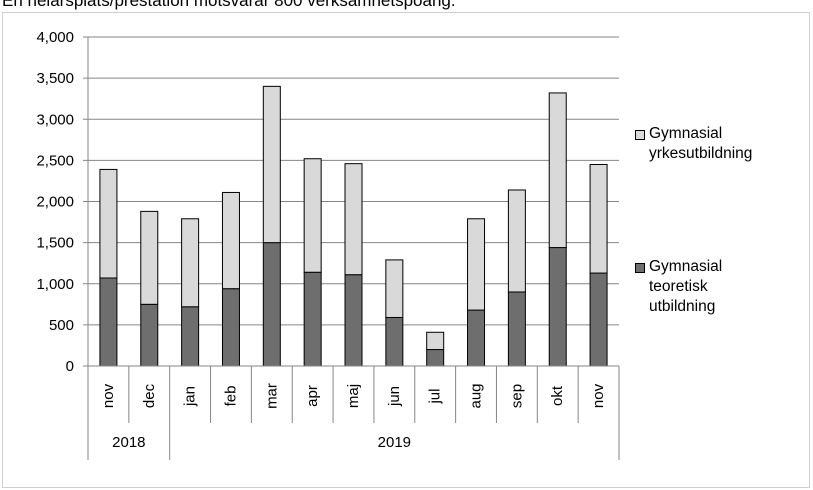 The width and height of the screenshot is (813, 490). I want to click on y-axis-labels: 0 500 1,000 1,500 2,000 2,500 3,000 3,500 4,000, so click(55, 202).